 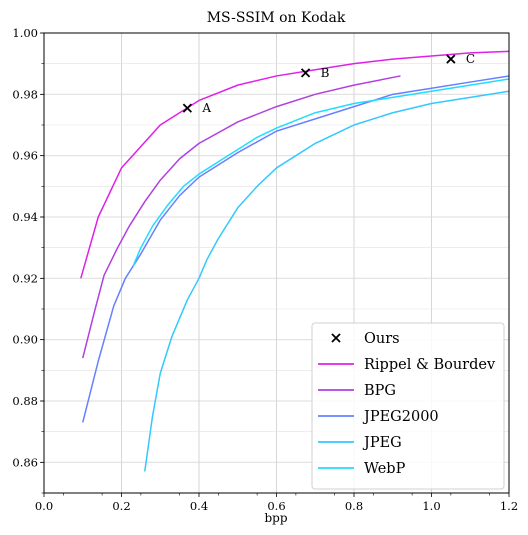 What do you see at coordinates (196, 108) in the screenshot?
I see `ours-point-0: A` at bounding box center [196, 108].